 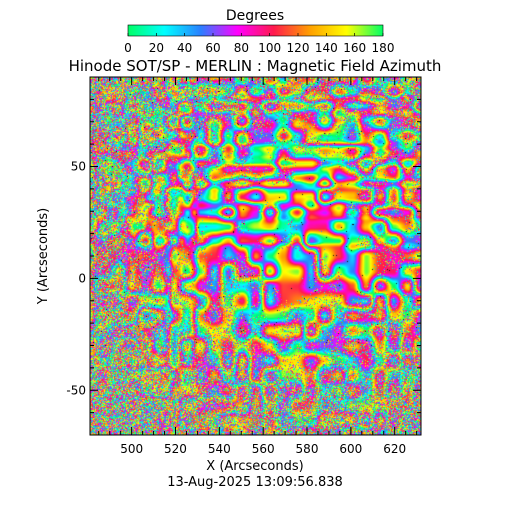 What do you see at coordinates (350, 449) in the screenshot?
I see `x-tick-label: 600` at bounding box center [350, 449].